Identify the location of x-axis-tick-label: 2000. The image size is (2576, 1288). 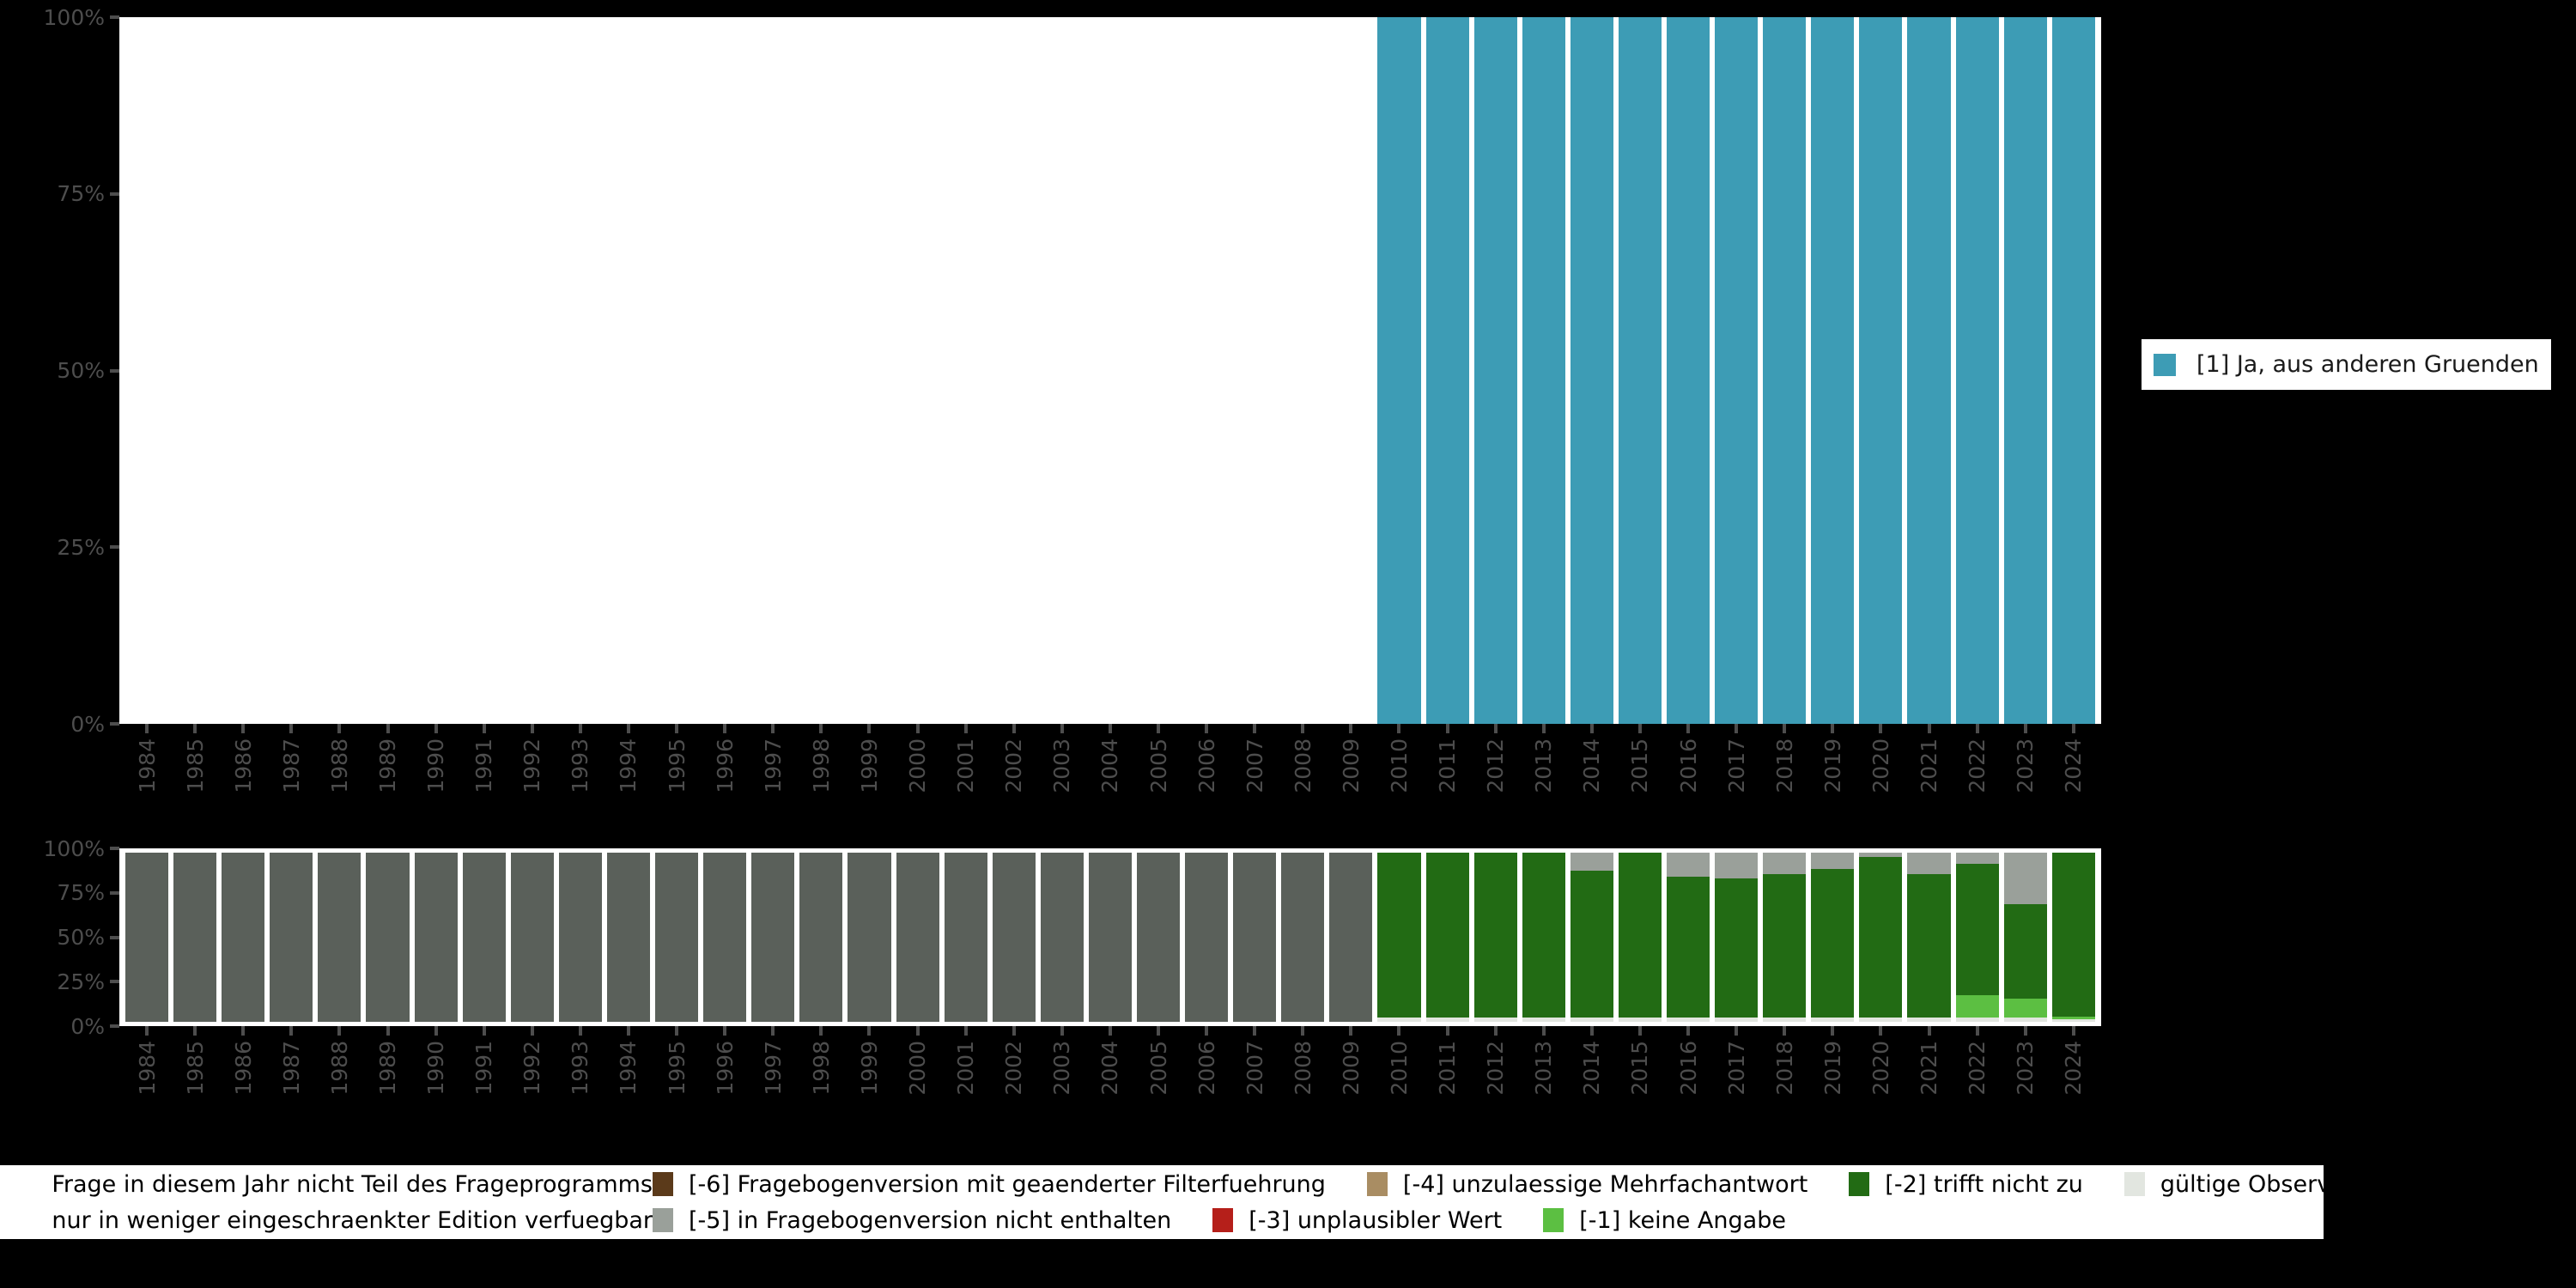
(918, 766).